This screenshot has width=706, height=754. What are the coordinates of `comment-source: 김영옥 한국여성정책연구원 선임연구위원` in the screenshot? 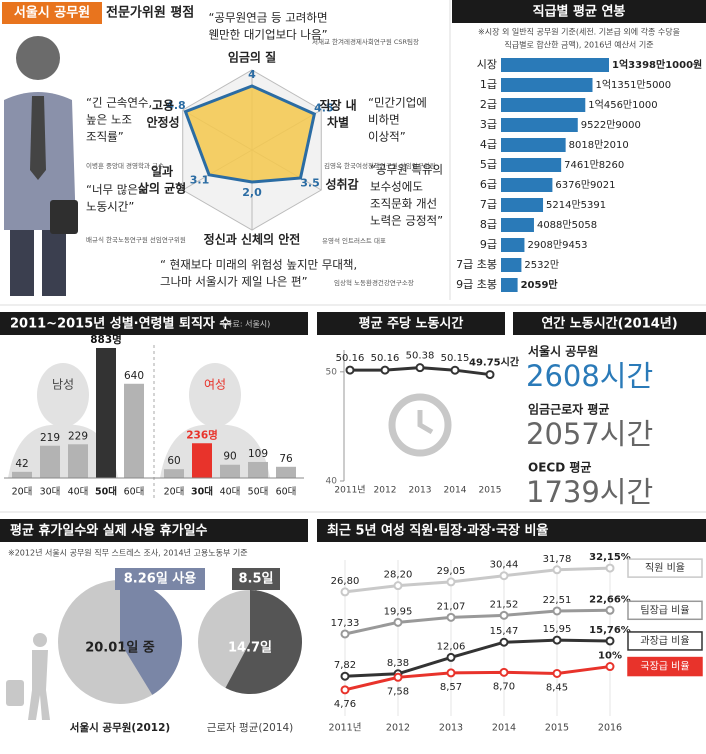 It's located at (380, 165).